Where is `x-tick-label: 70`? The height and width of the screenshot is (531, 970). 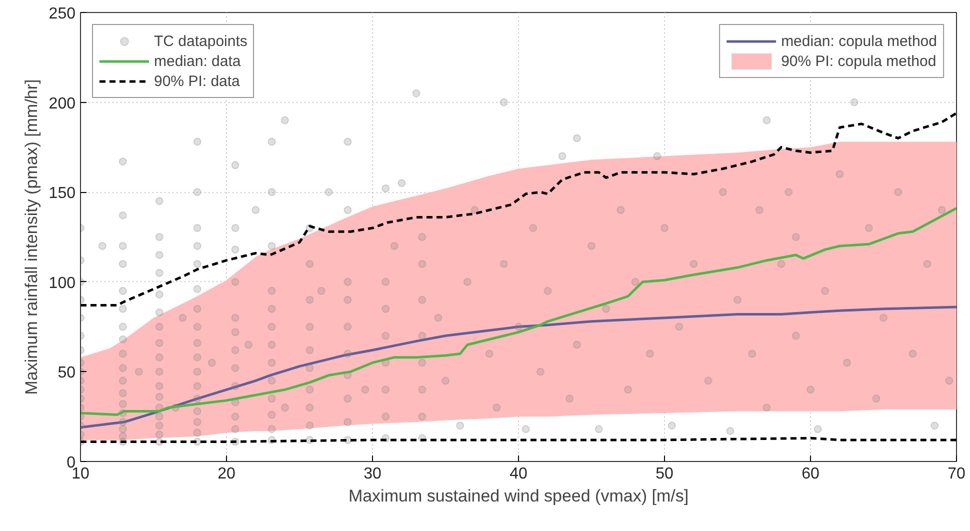
x-tick-label: 70 is located at coordinates (957, 474).